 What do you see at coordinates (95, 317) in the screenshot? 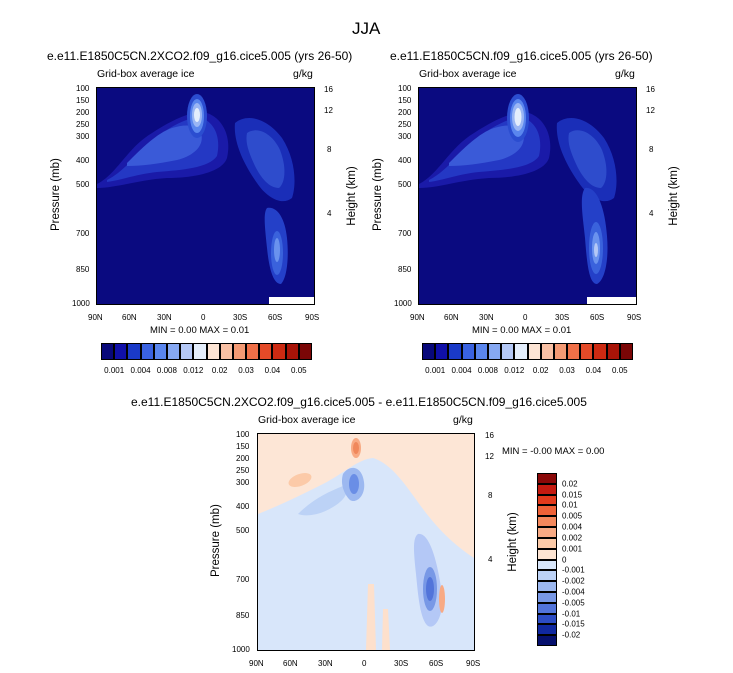
I see `lat-tick: 90N` at bounding box center [95, 317].